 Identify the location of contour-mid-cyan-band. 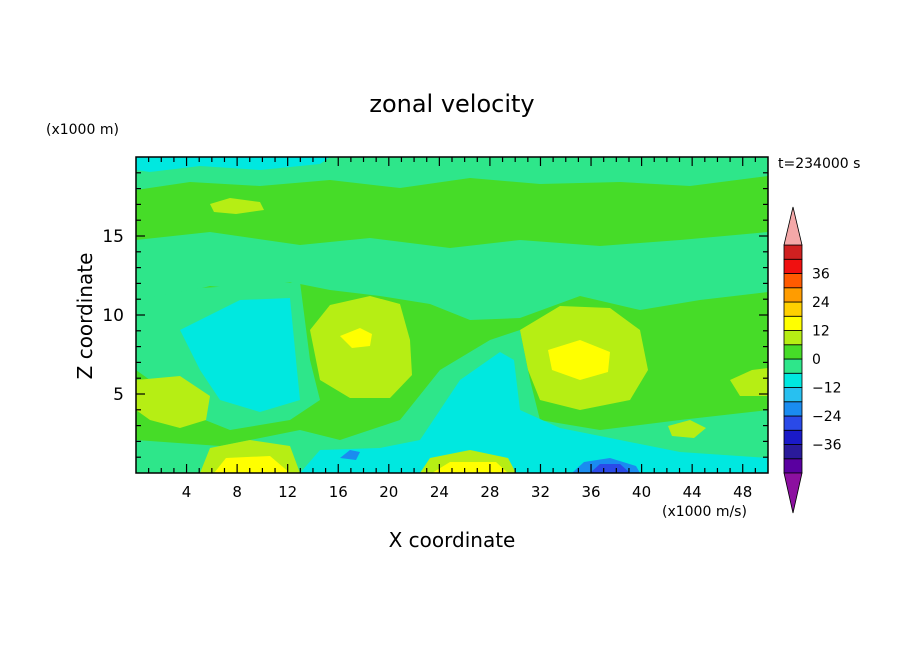
(452, 276).